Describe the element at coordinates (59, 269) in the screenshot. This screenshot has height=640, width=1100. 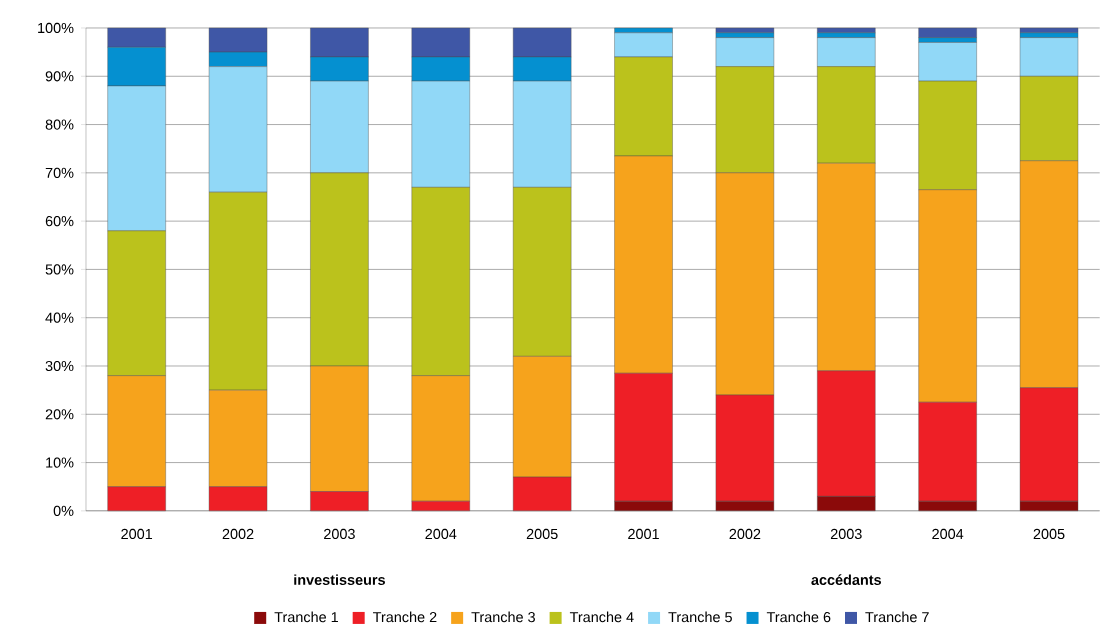
I see `y-tick-label: 50%` at that location.